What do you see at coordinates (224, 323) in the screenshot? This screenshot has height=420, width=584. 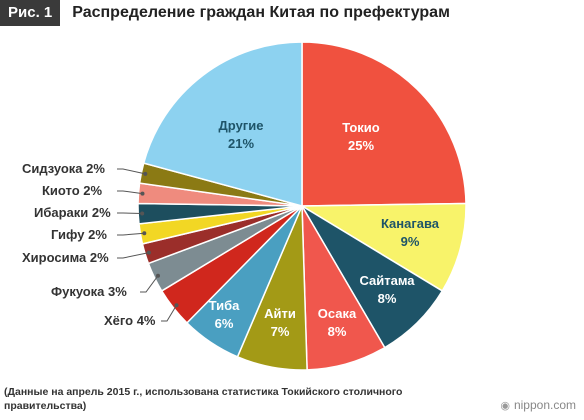 I see `slice-percent-5: 6%` at bounding box center [224, 323].